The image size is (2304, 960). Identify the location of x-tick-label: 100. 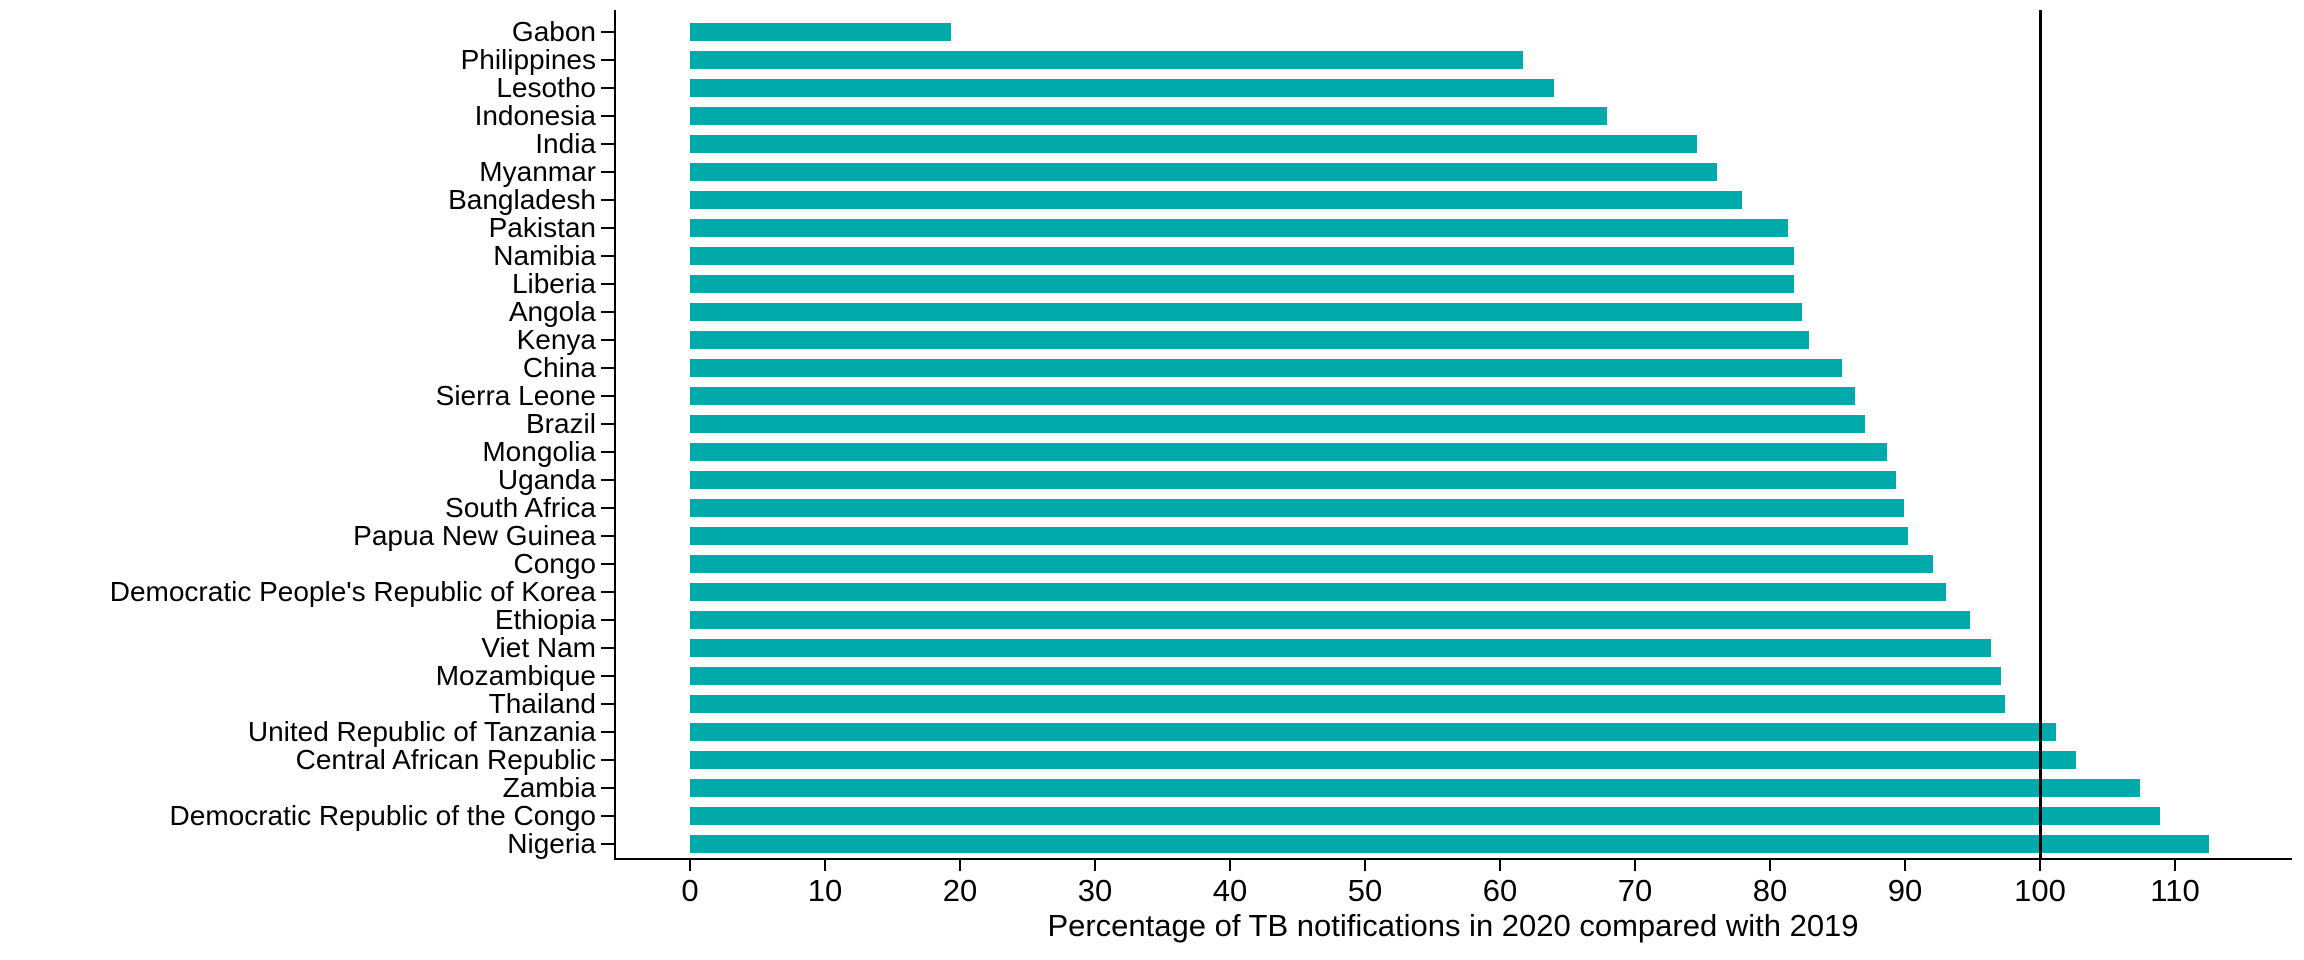
(2040, 890).